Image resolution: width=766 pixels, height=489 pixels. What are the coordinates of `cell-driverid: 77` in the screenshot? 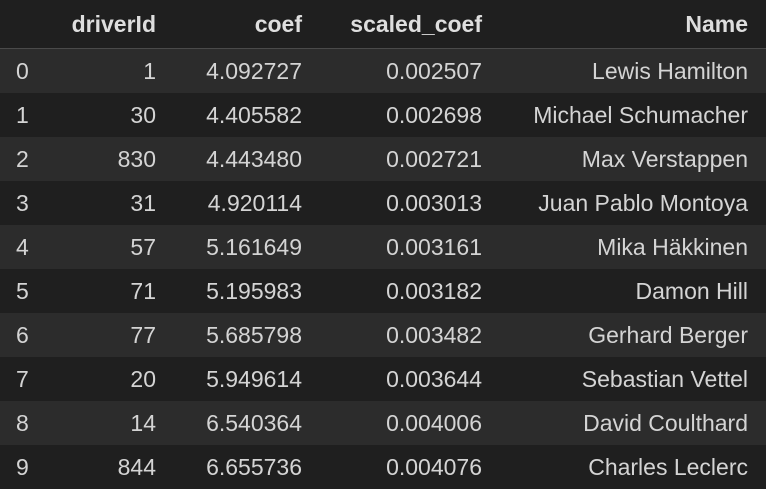 It's located at (110, 335).